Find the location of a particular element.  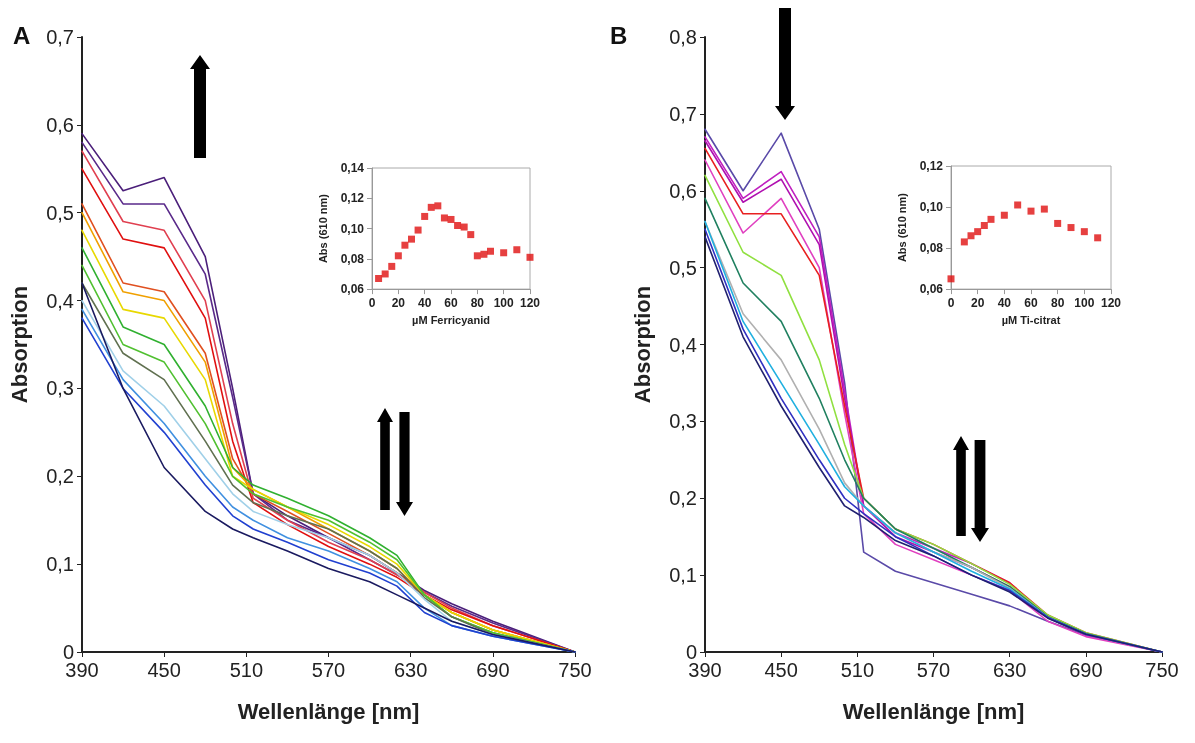

y-tick-label: 0,14 is located at coordinates (352, 168).